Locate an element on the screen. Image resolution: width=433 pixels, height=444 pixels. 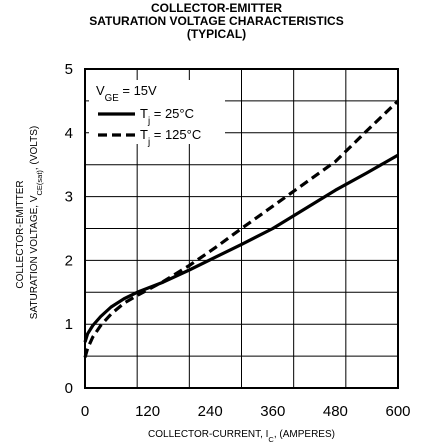
y-tick-label: 2 is located at coordinates (69, 260).